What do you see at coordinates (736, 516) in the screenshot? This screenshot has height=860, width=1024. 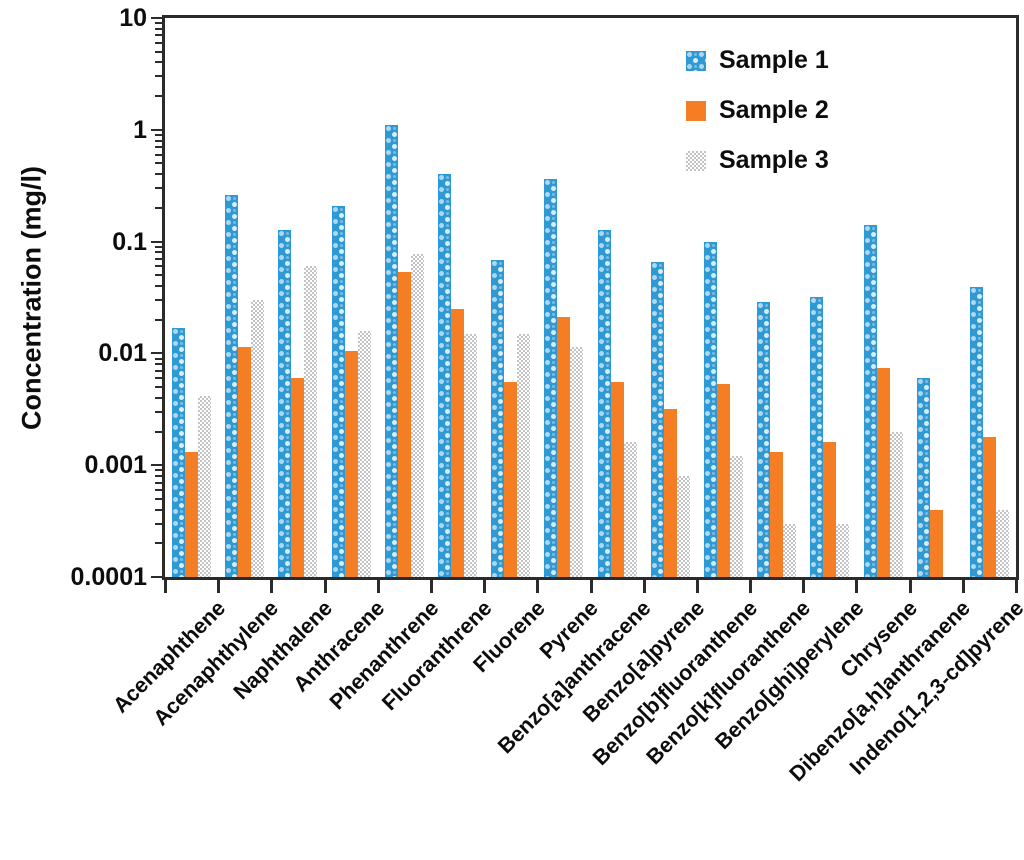 I see `bar-sample-3-benzo-b-fluoranthene` at bounding box center [736, 516].